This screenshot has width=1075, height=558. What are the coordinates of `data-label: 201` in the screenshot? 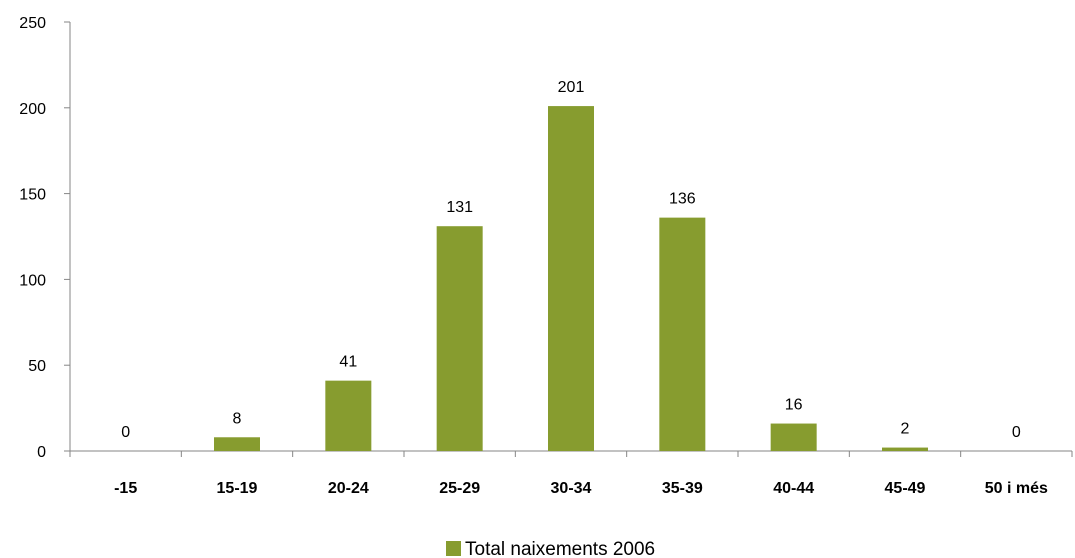 It's located at (571, 87).